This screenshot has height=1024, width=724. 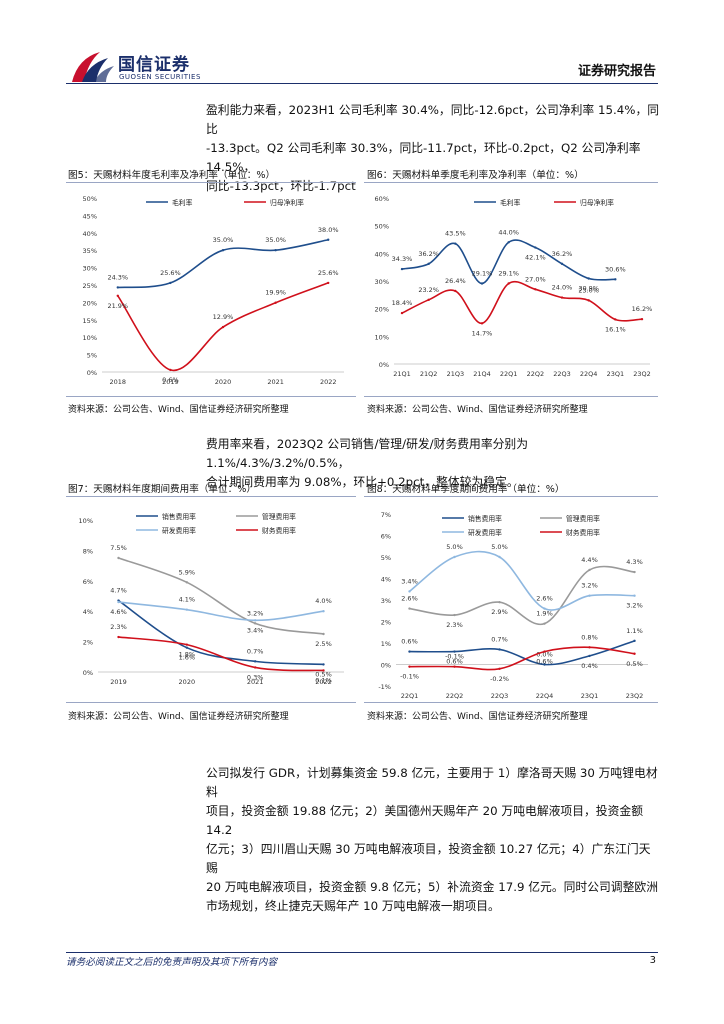 What do you see at coordinates (485, 532) in the screenshot?
I see `fig8-legend-label: 研发费用率` at bounding box center [485, 532].